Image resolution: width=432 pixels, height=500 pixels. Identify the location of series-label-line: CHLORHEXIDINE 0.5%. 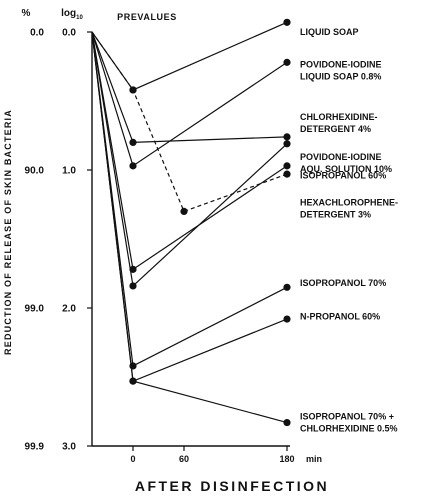
(349, 429).